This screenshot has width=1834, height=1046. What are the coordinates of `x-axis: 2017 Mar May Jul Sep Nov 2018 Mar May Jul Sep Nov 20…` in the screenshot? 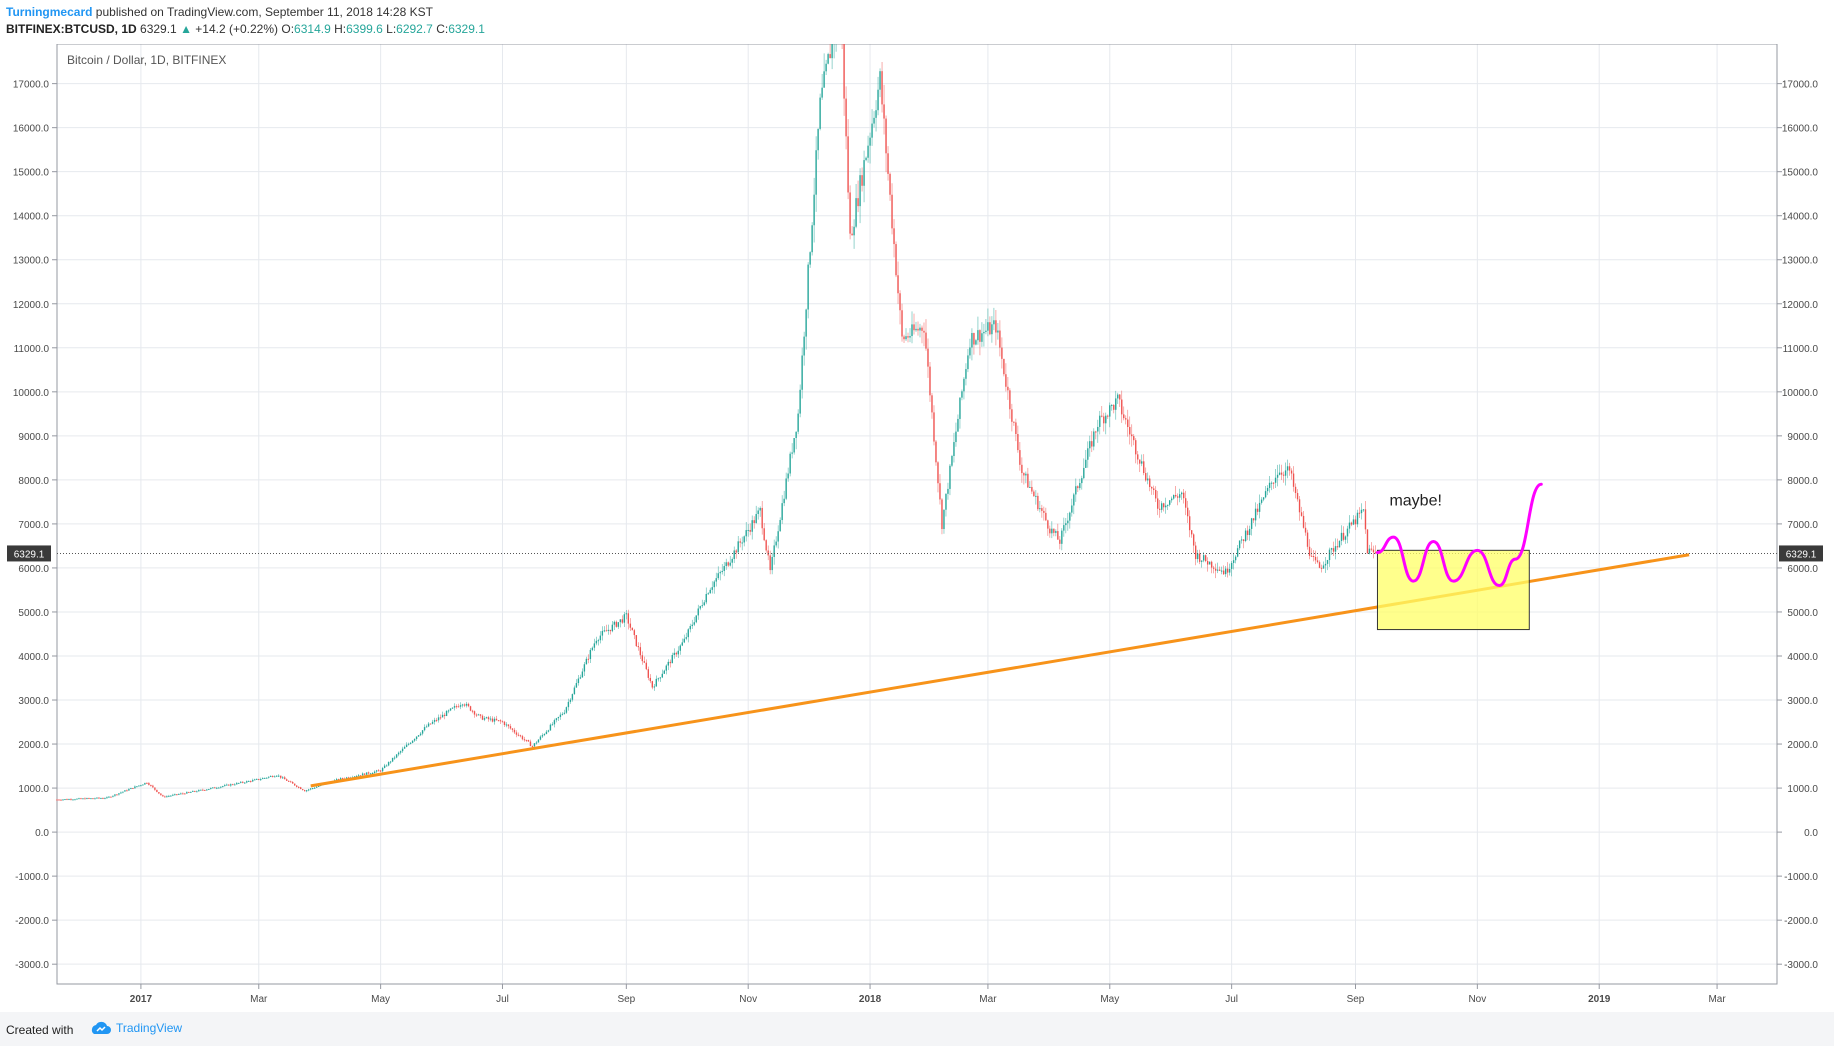 It's located at (928, 994).